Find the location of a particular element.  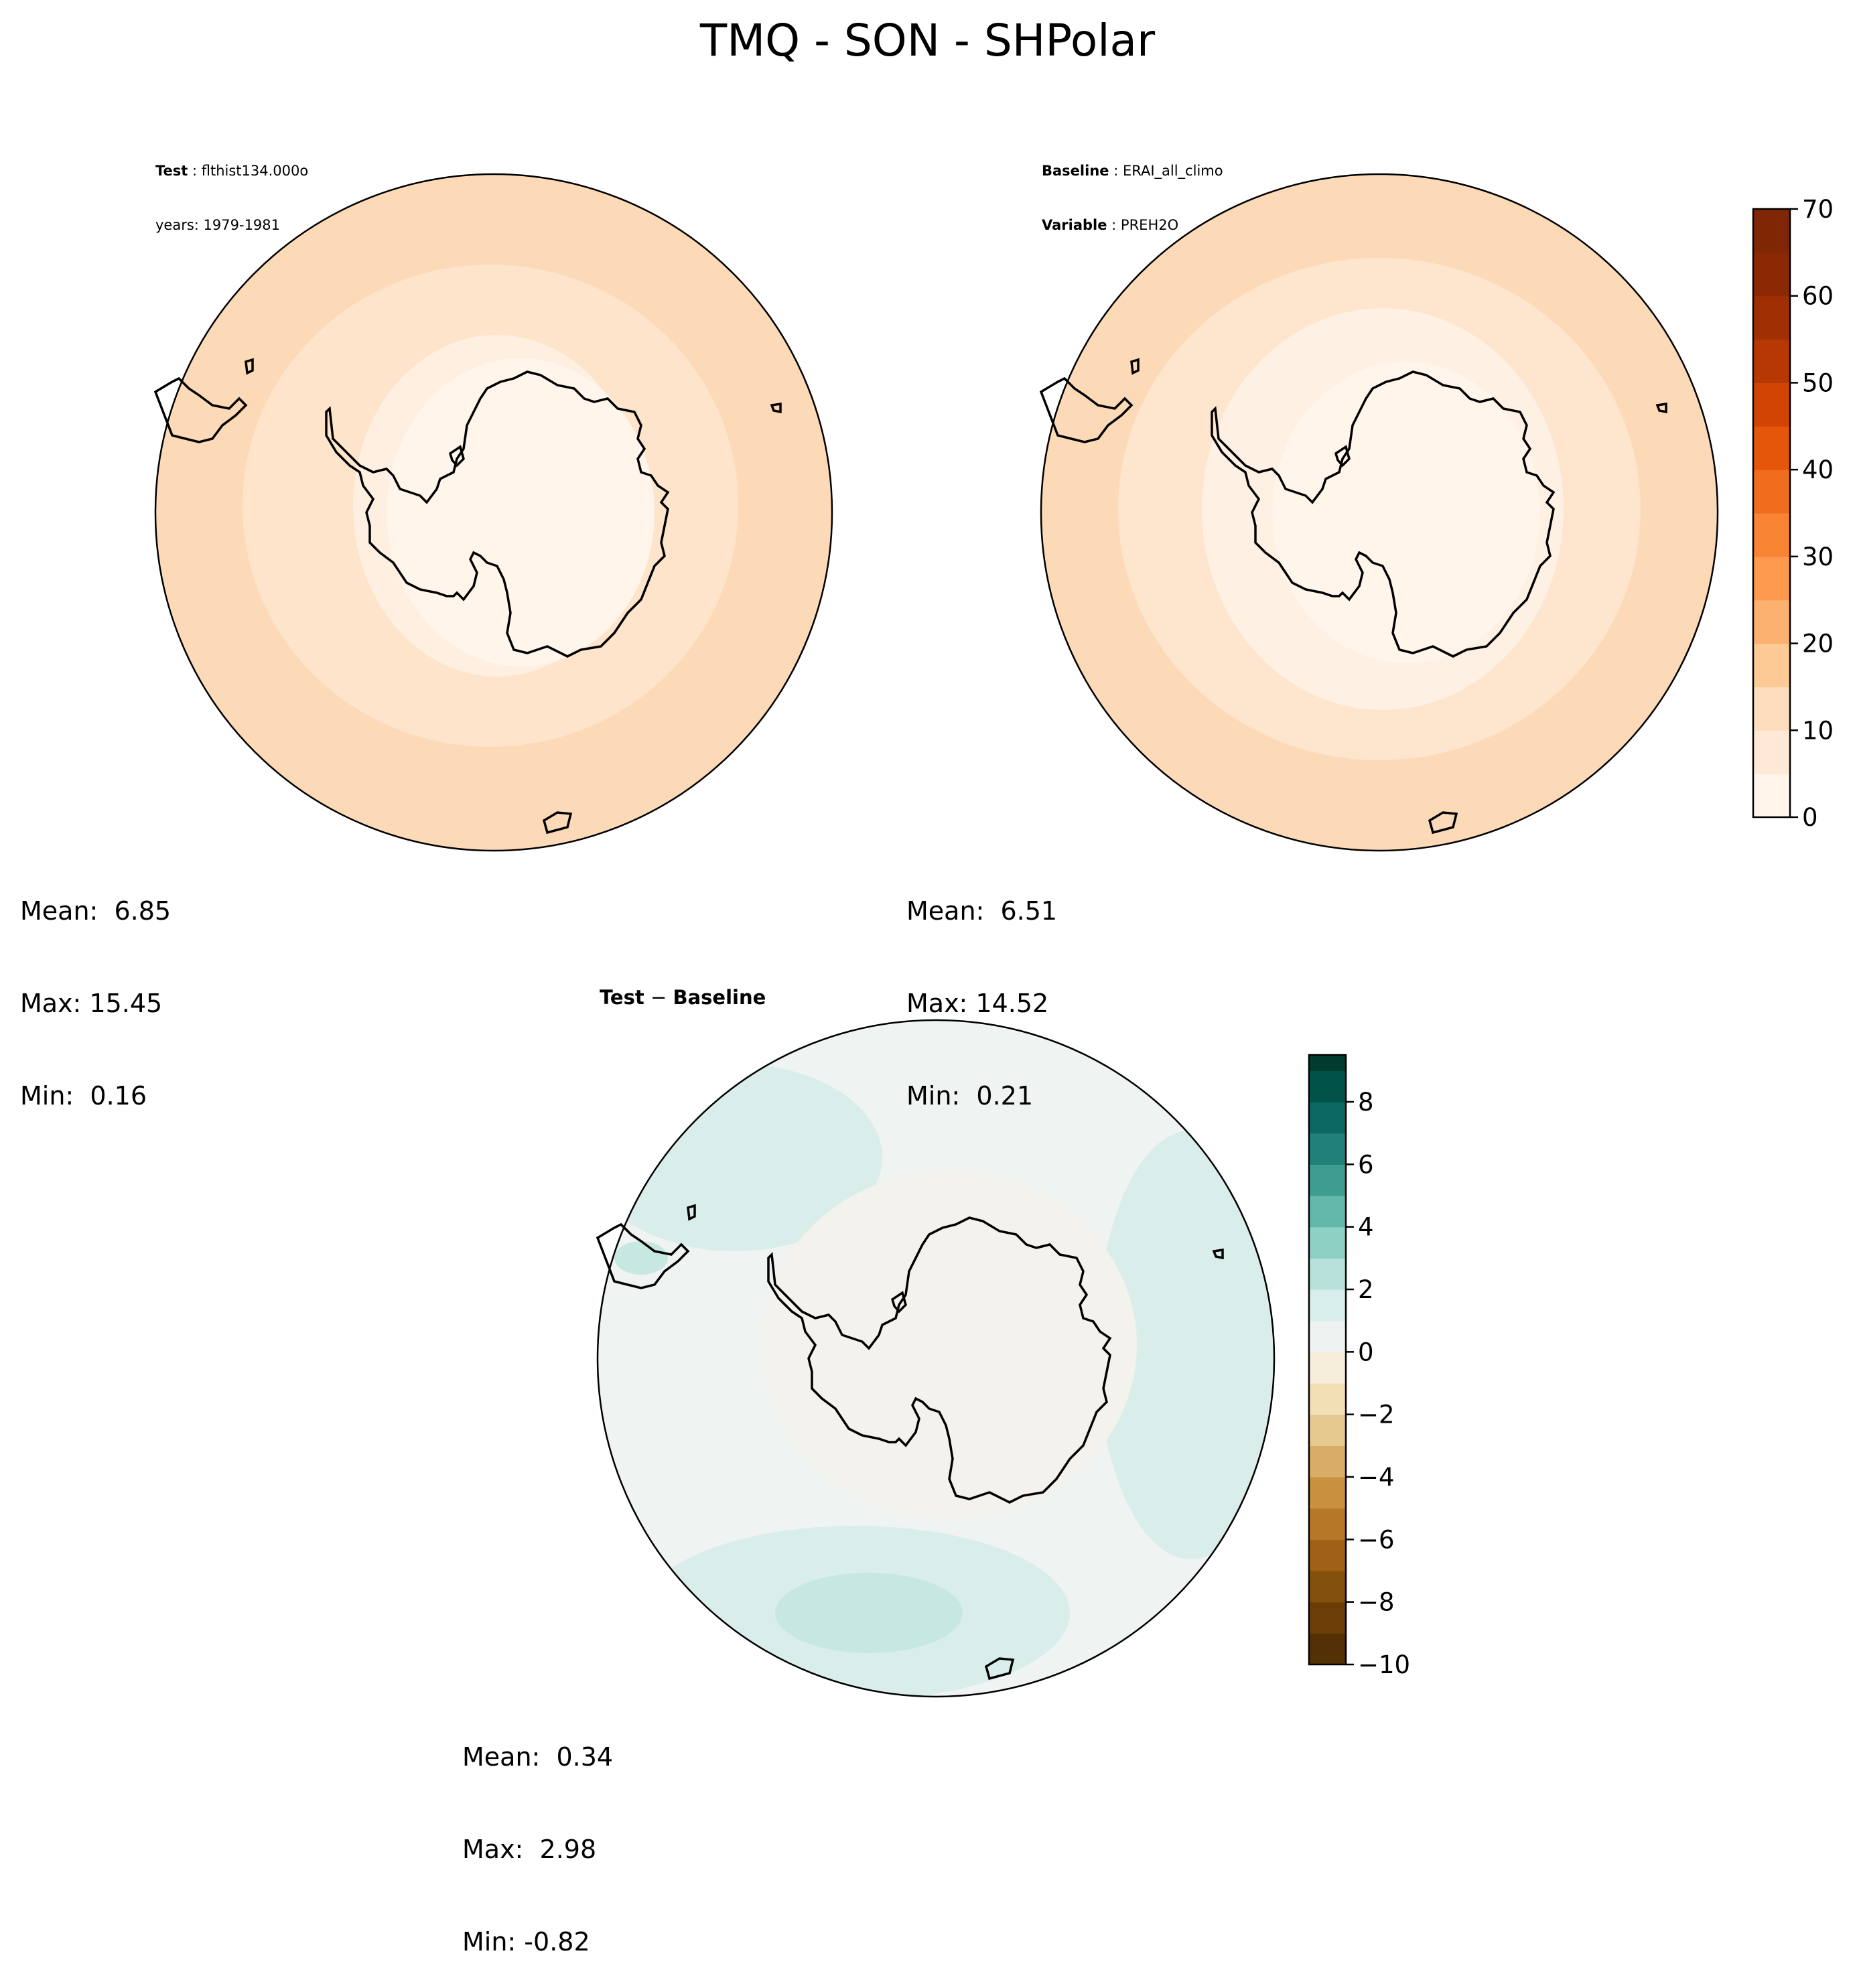

test-map-boundary is located at coordinates (493, 512).